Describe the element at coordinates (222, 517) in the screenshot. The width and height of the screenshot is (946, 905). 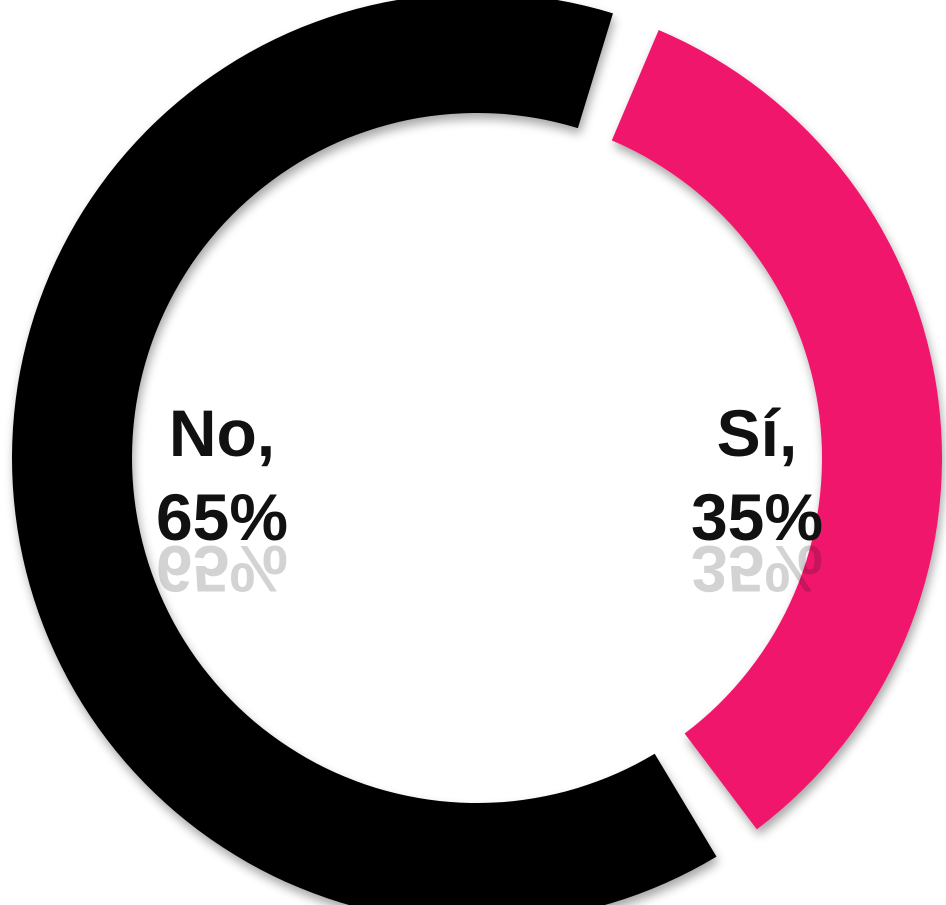
I see `slice-label-value-no: 65%` at that location.